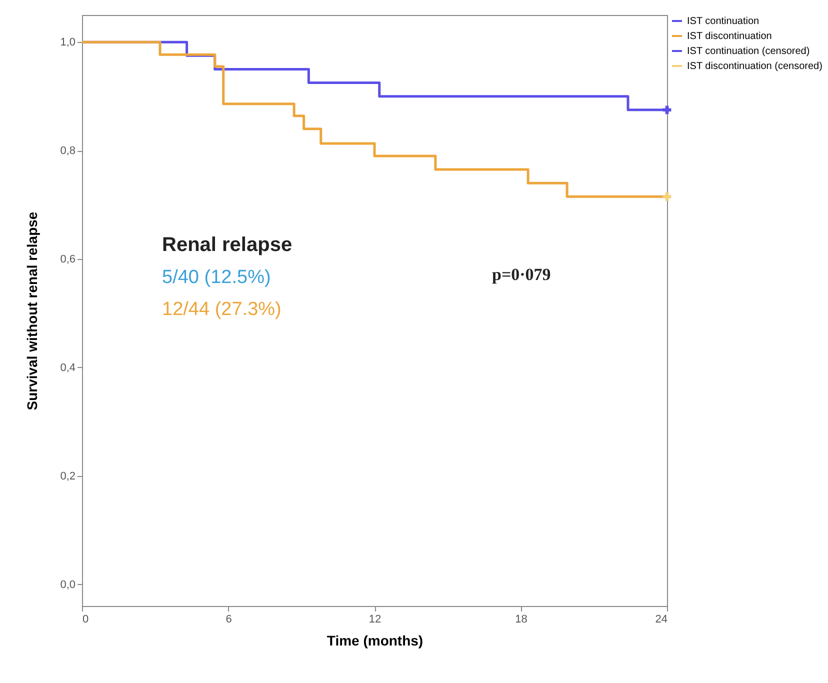 The width and height of the screenshot is (828, 683). I want to click on legend-label: IST continuation (censored), so click(748, 51).